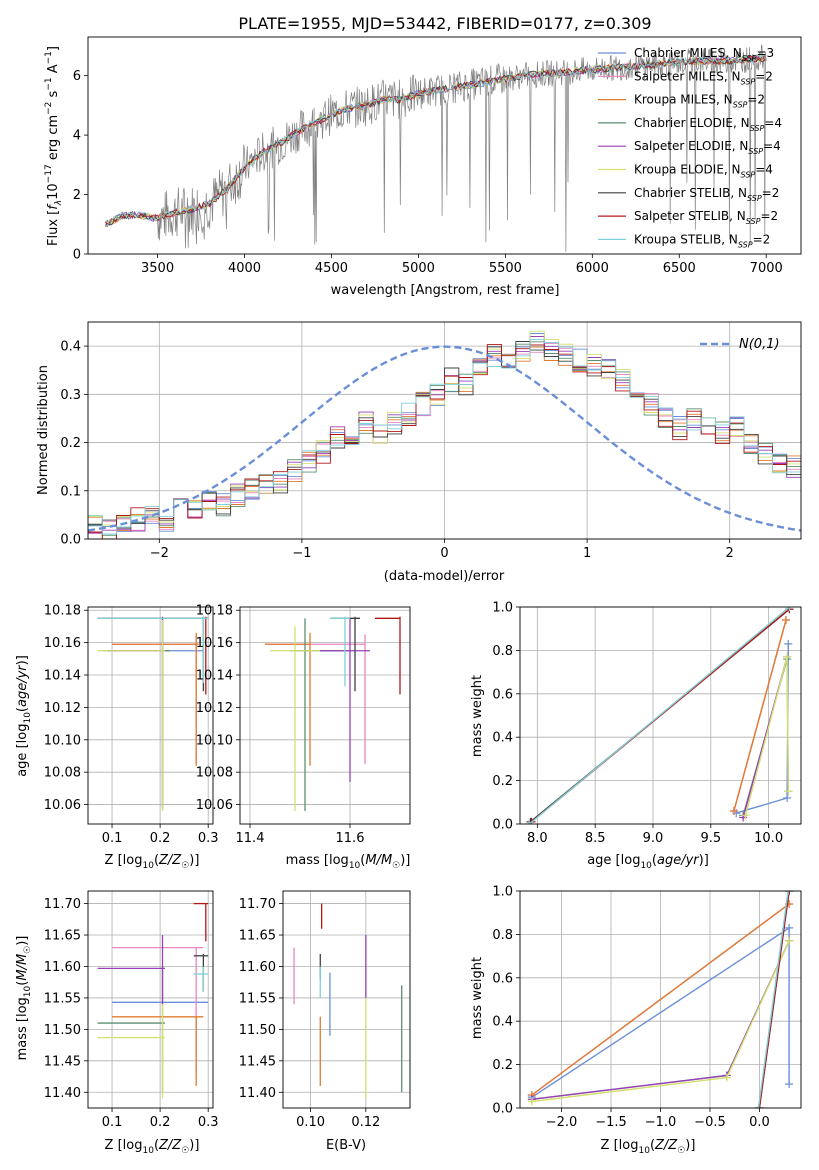 This screenshot has height=1170, width=819. I want to click on x-tick-label: −0.5, so click(710, 1122).